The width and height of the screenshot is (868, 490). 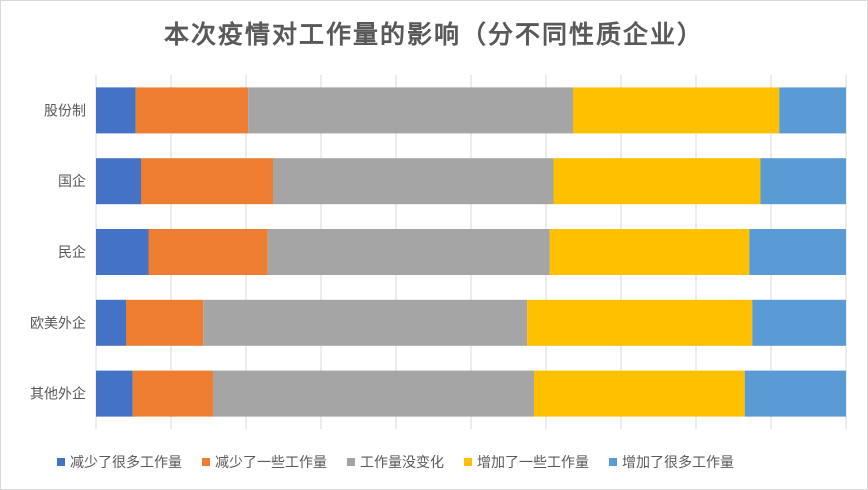 What do you see at coordinates (72, 252) in the screenshot?
I see `category-label: 民企` at bounding box center [72, 252].